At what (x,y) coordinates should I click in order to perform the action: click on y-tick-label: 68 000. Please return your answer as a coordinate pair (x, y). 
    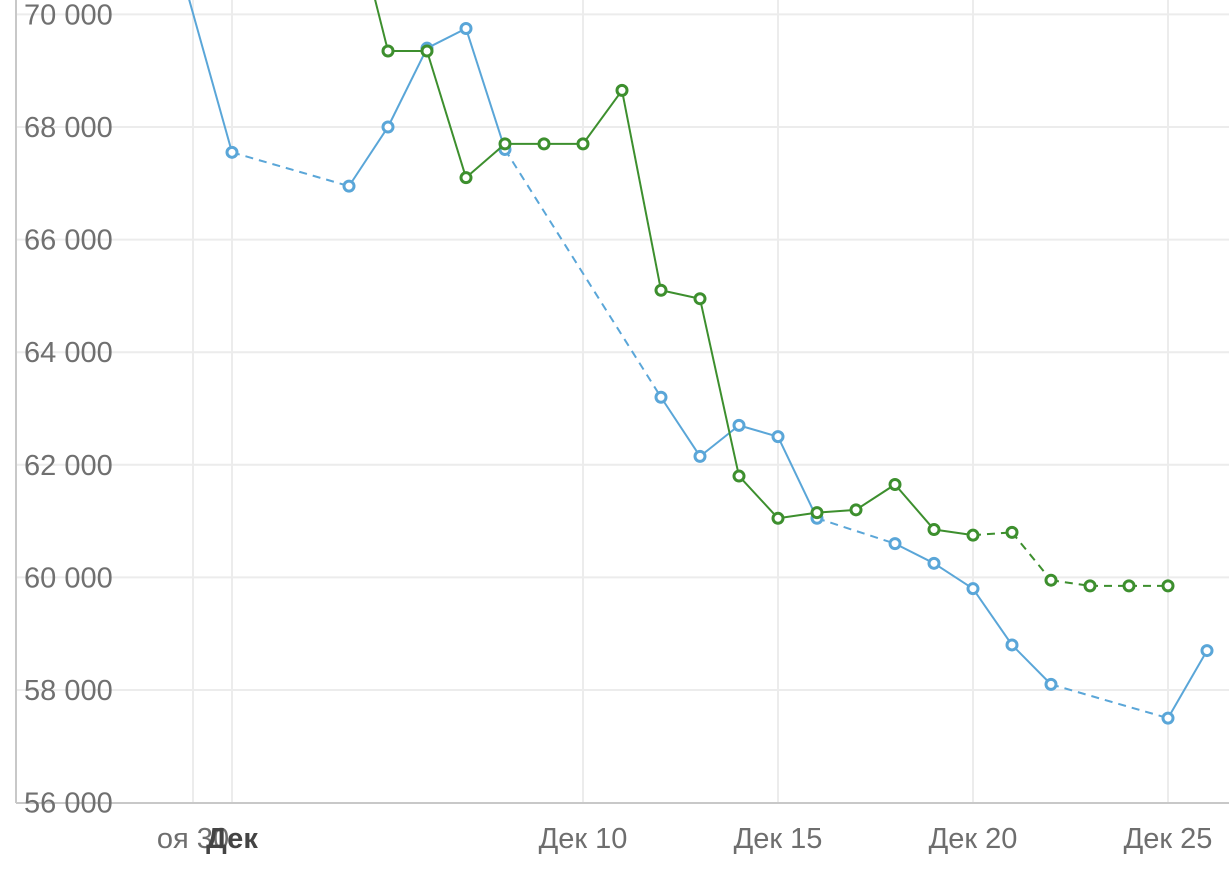
    Looking at the image, I should click on (68, 128).